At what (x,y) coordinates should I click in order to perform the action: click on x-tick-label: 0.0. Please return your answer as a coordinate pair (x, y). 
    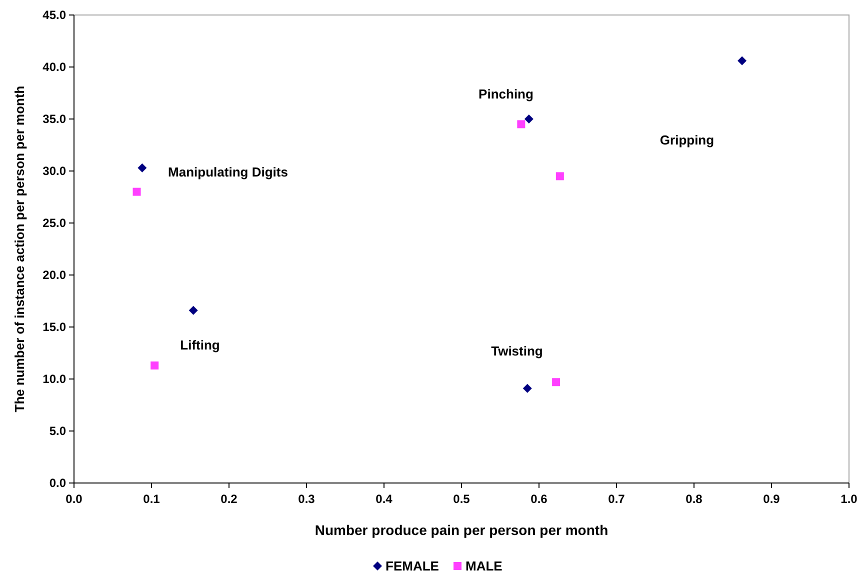
    Looking at the image, I should click on (74, 499).